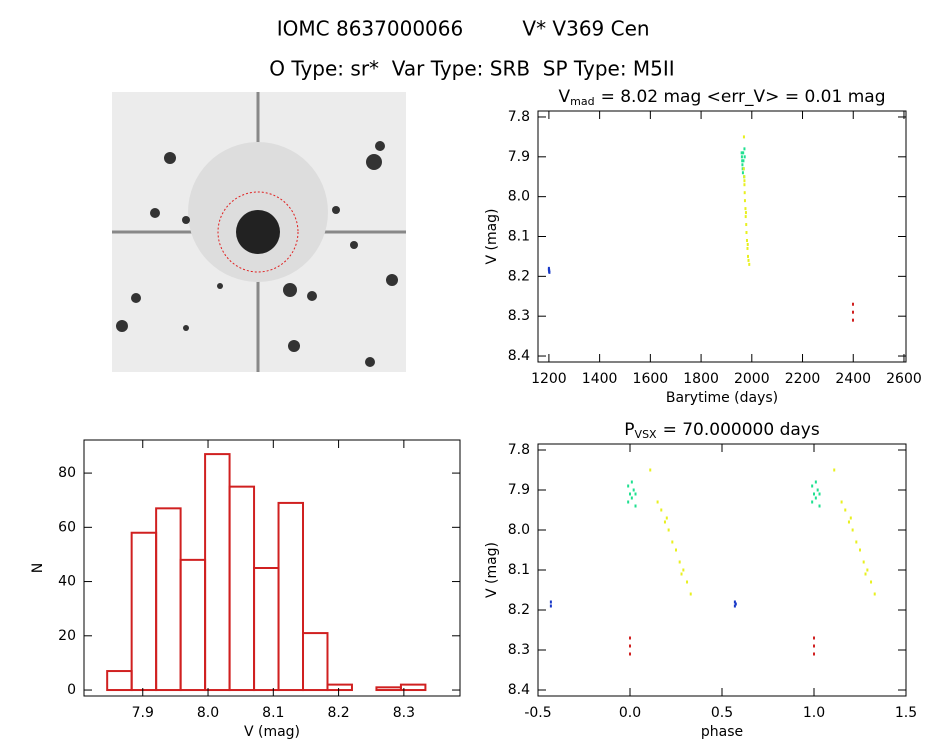 The height and width of the screenshot is (747, 944). Describe the element at coordinates (404, 713) in the screenshot. I see `x-tick-label: 8.3` at that location.